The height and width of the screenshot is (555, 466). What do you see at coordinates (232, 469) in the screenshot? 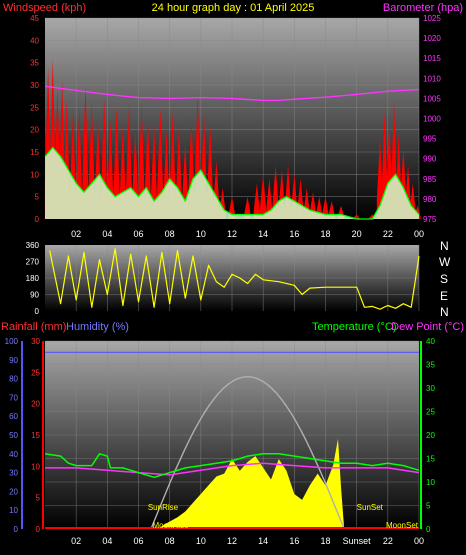
I see `dewpoint-line` at bounding box center [232, 469].